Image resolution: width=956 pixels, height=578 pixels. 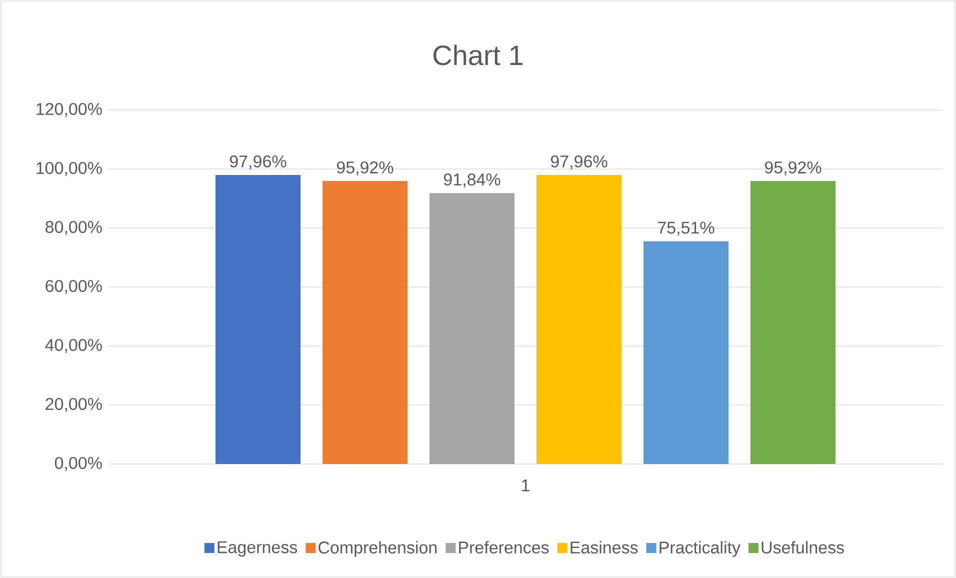 I want to click on legend-label: Easiness, so click(x=604, y=547).